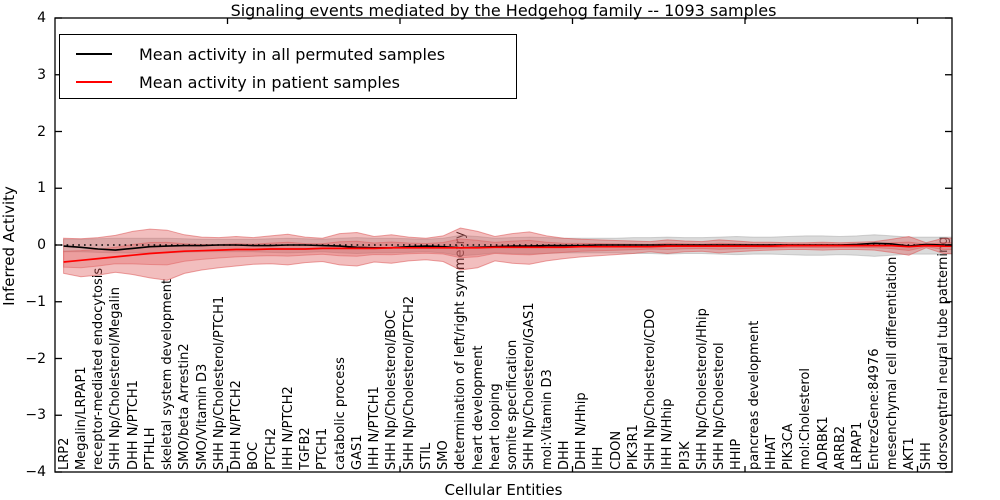 Image resolution: width=1000 pixels, height=500 pixels. What do you see at coordinates (94, 82) in the screenshot?
I see `legend-line-red` at bounding box center [94, 82].